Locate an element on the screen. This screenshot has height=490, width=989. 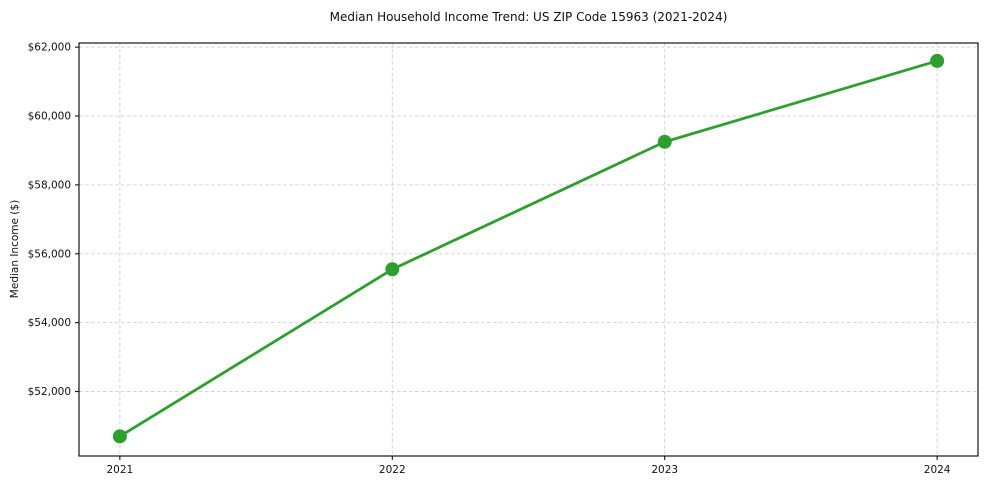
y-tick-label: $52,000 is located at coordinates (49, 392).